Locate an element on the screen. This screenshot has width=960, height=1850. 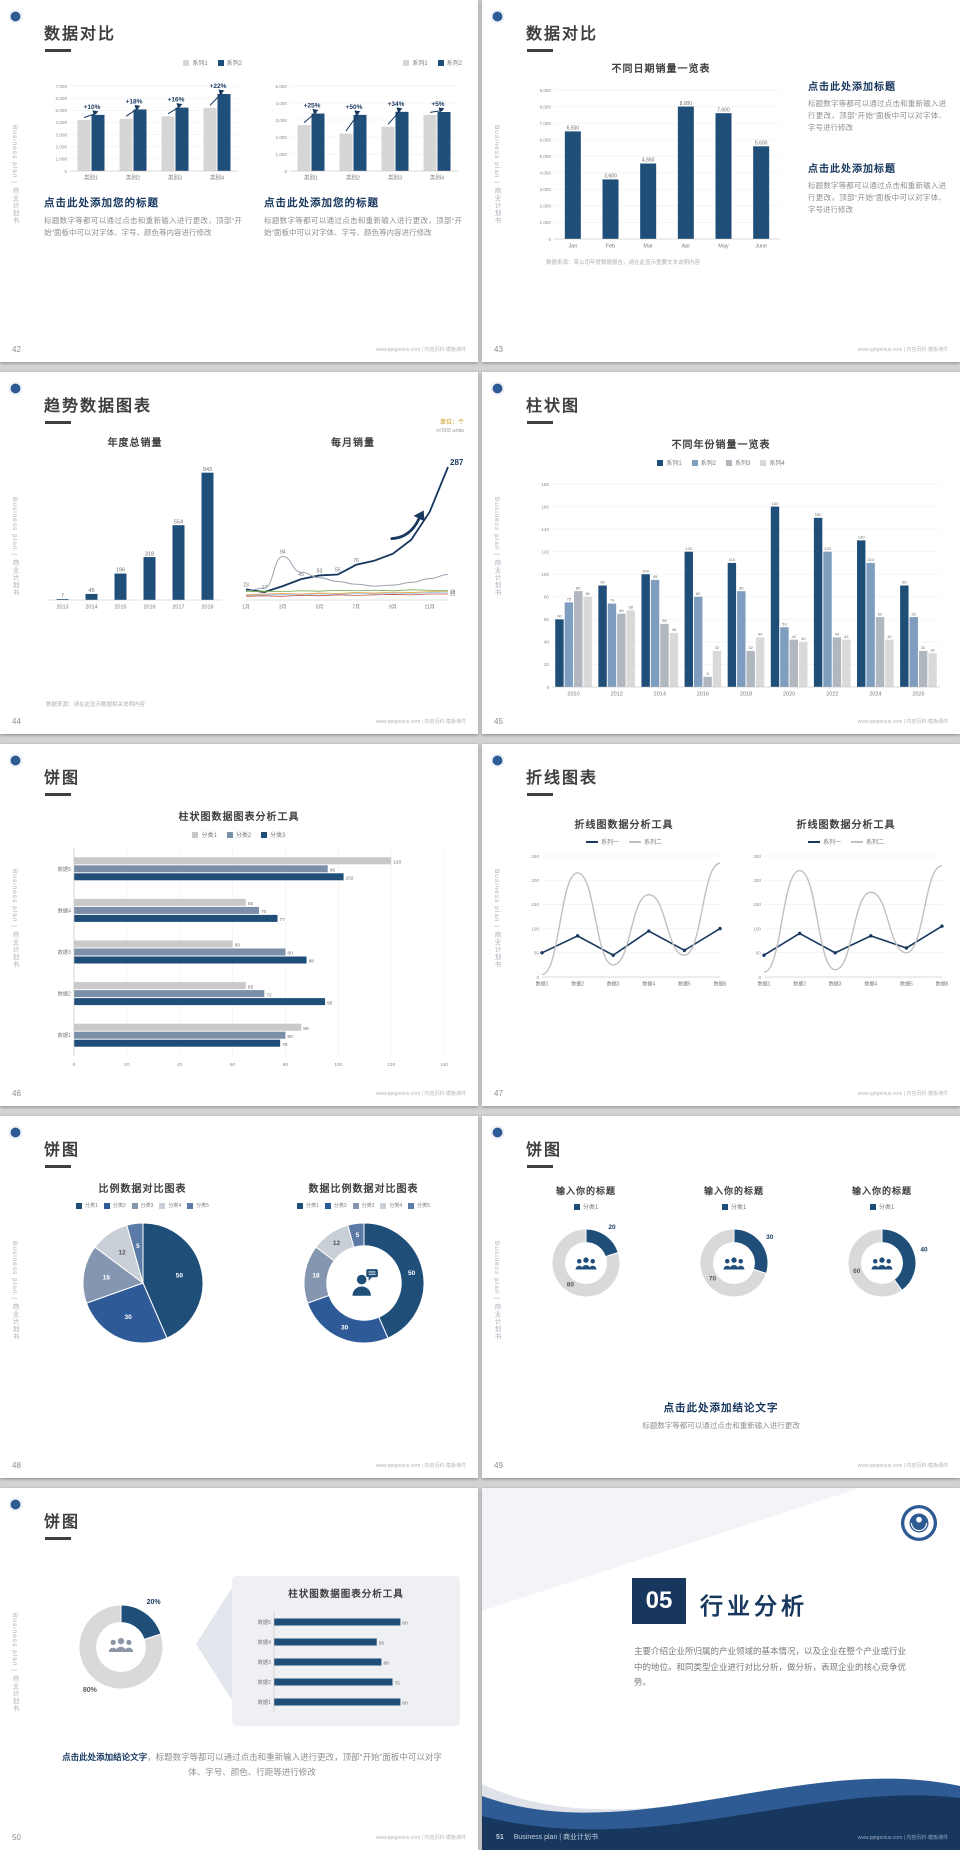
chart-legend: 分类1 分类2 分类3 is located at coordinates (239, 834).